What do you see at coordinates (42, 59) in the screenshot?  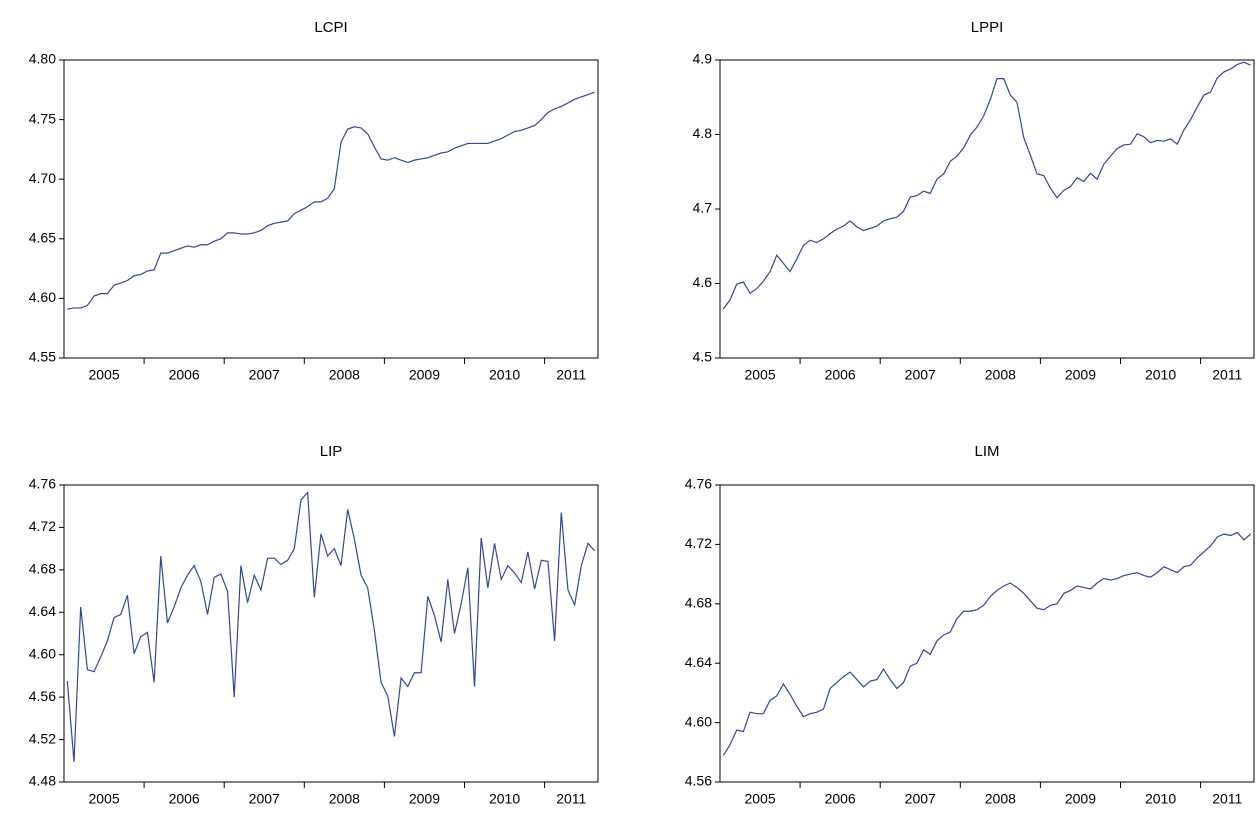 I see `y-tick-label: 4.80` at bounding box center [42, 59].